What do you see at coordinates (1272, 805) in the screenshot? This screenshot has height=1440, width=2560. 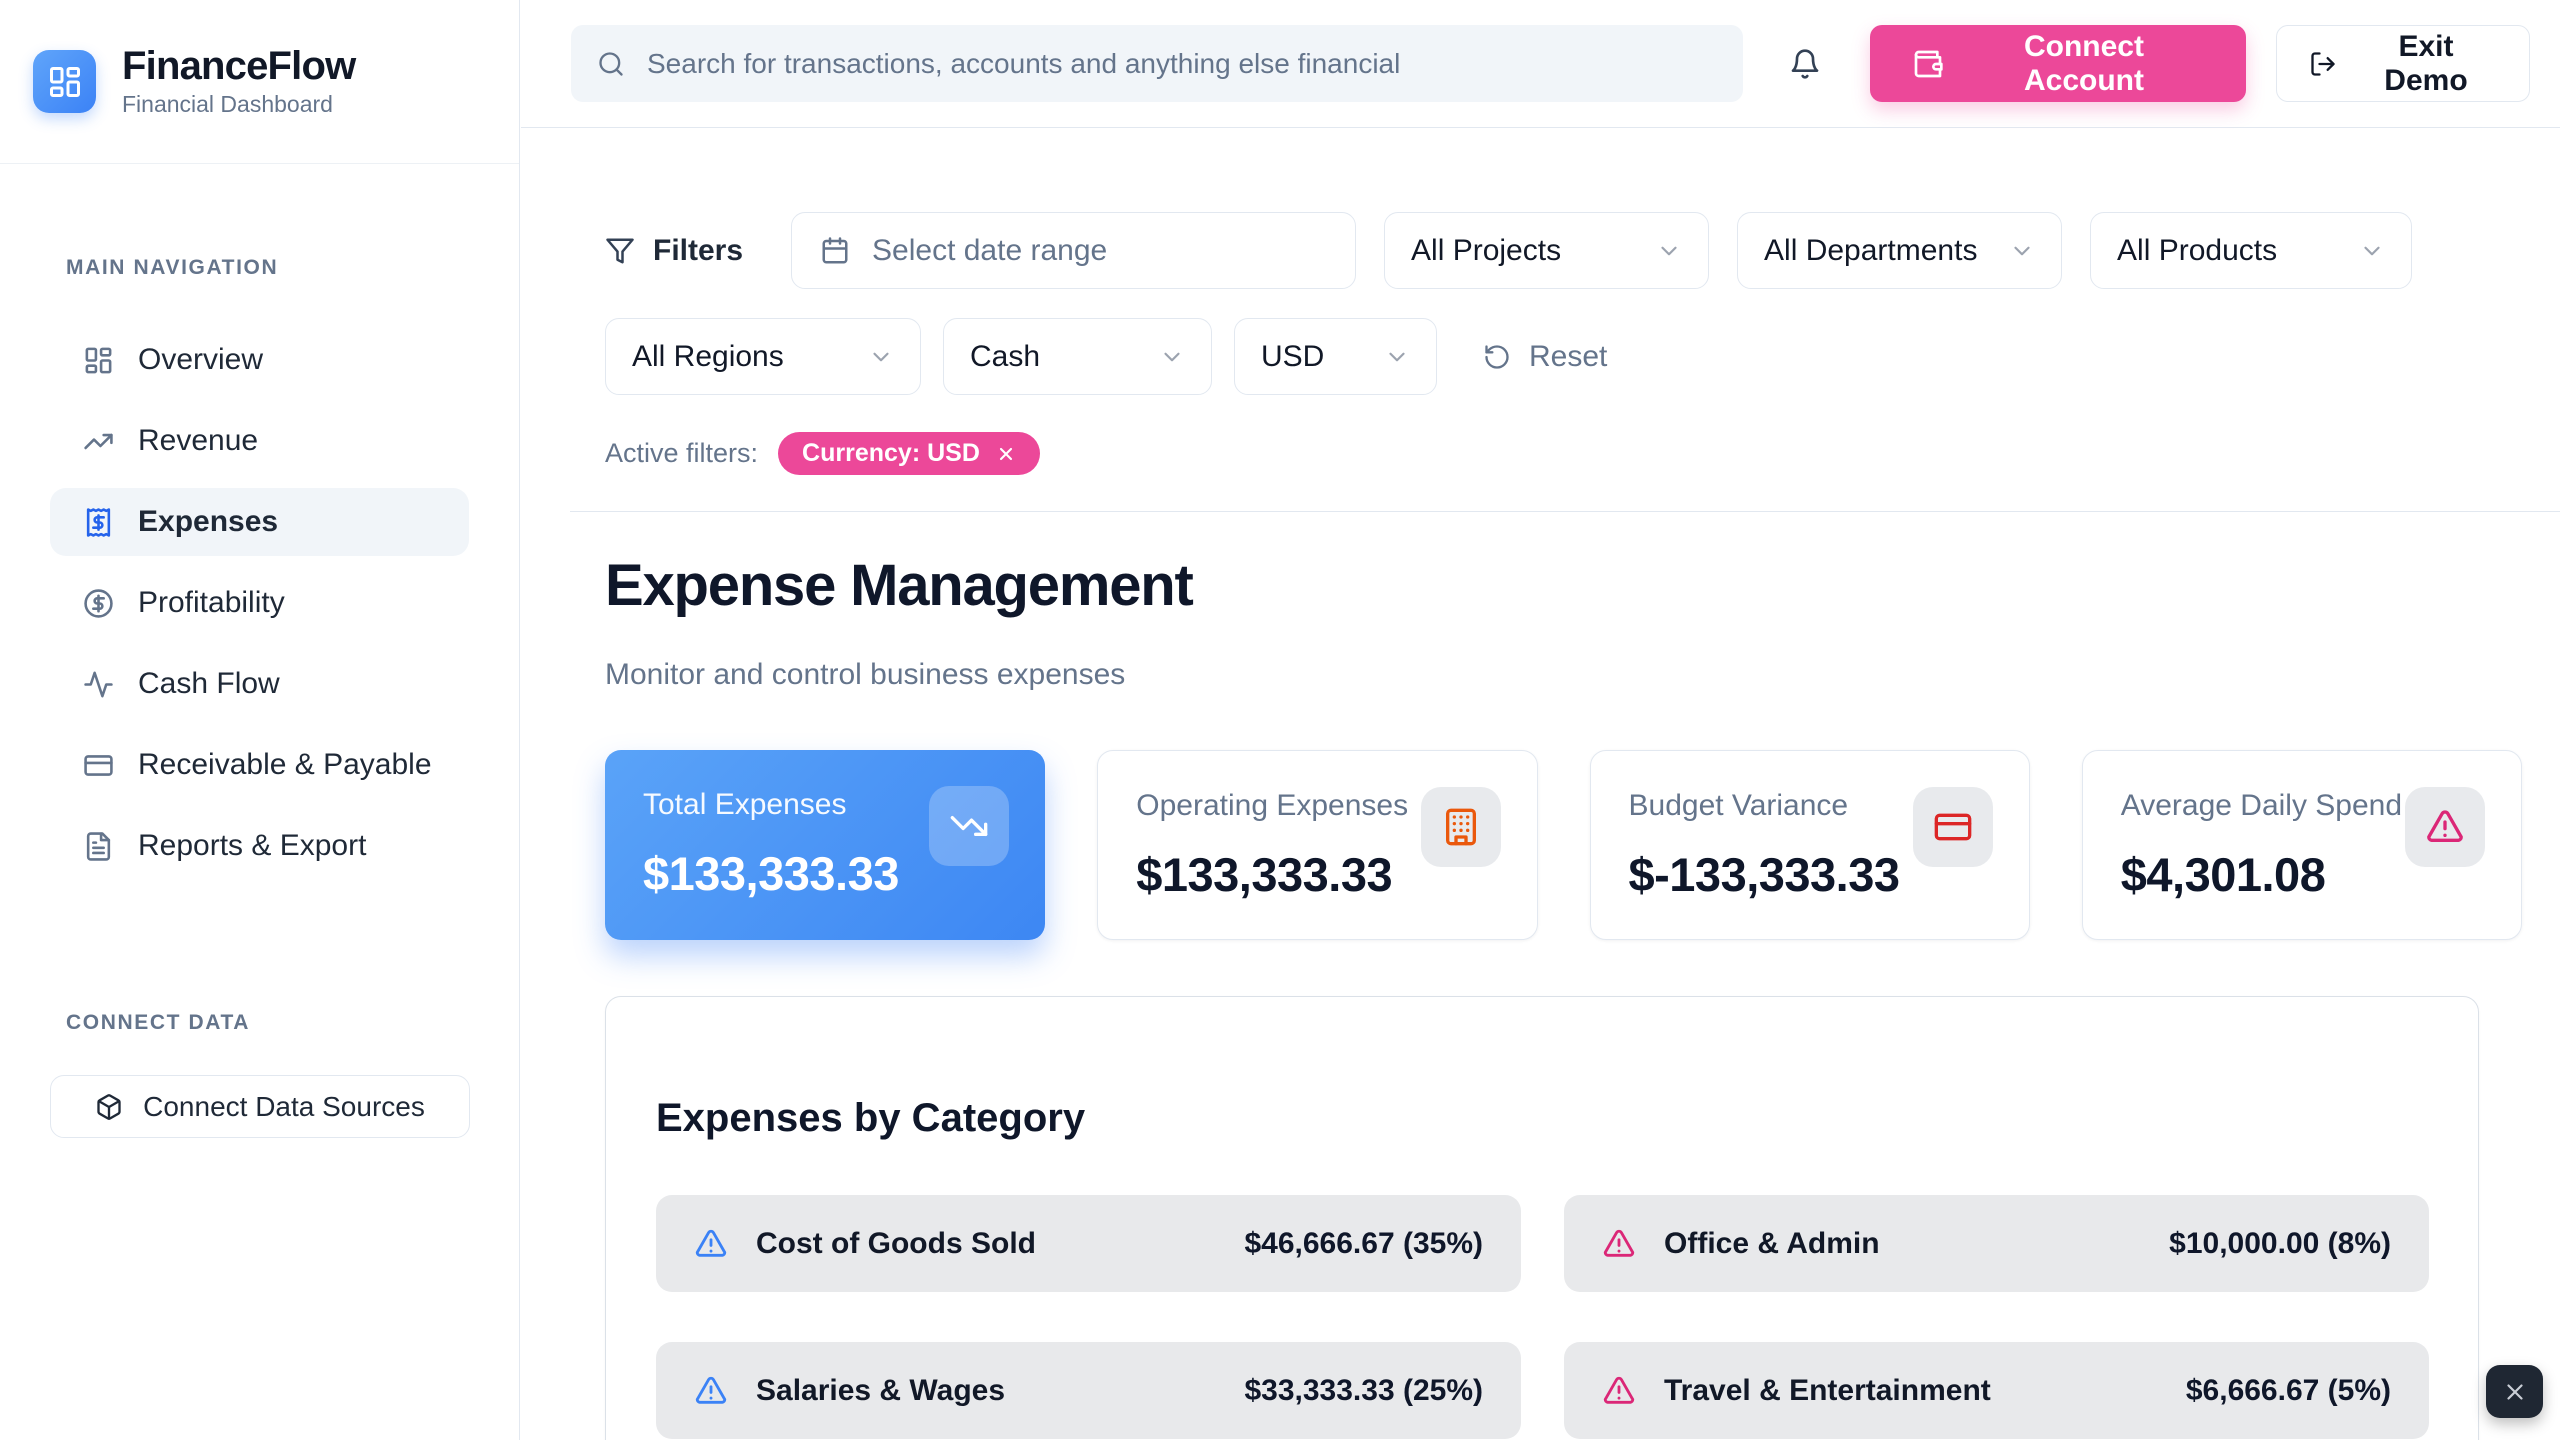 I see `stat-label: Operating Expenses` at bounding box center [1272, 805].